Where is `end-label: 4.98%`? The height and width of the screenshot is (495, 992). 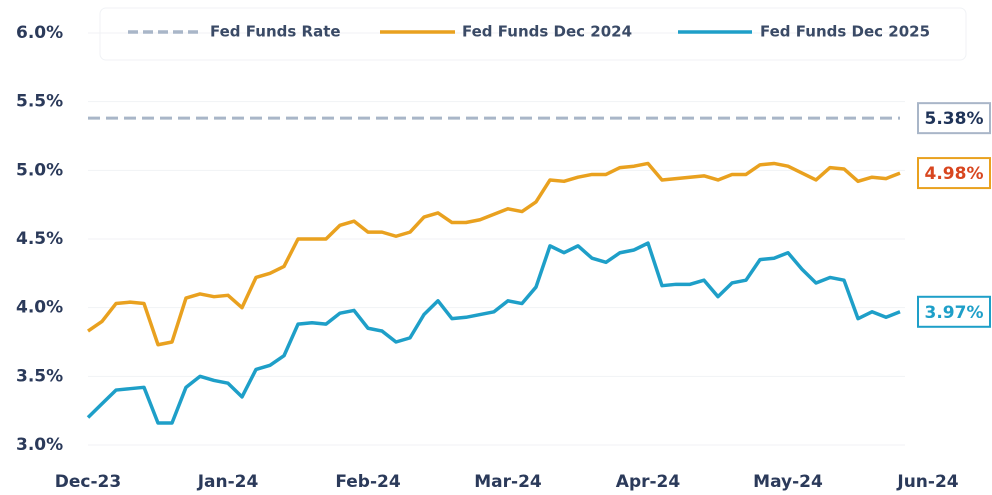 end-label: 4.98% is located at coordinates (954, 174).